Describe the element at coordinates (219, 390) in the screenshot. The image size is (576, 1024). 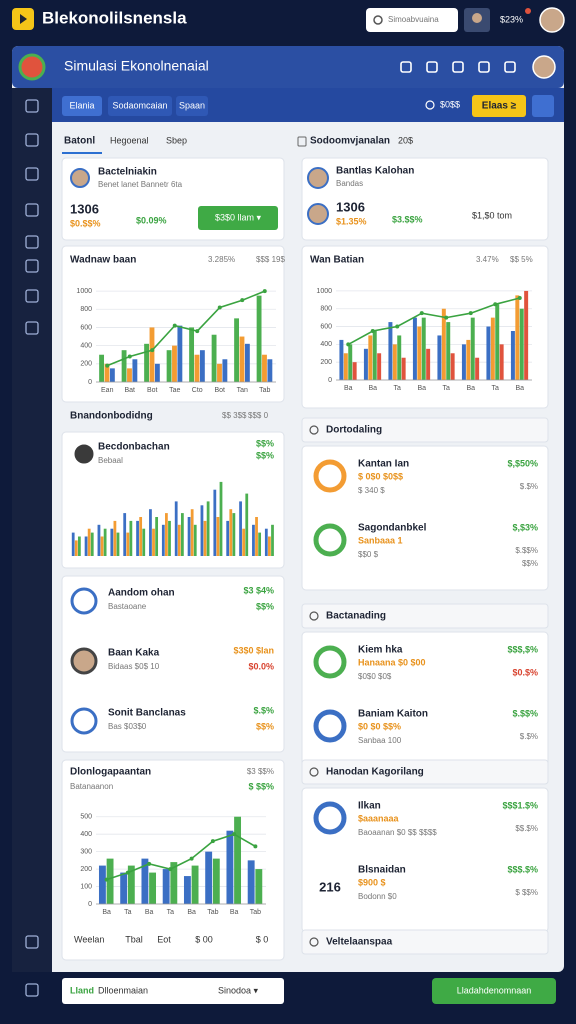
I see `x-tick-label: Bot` at that location.